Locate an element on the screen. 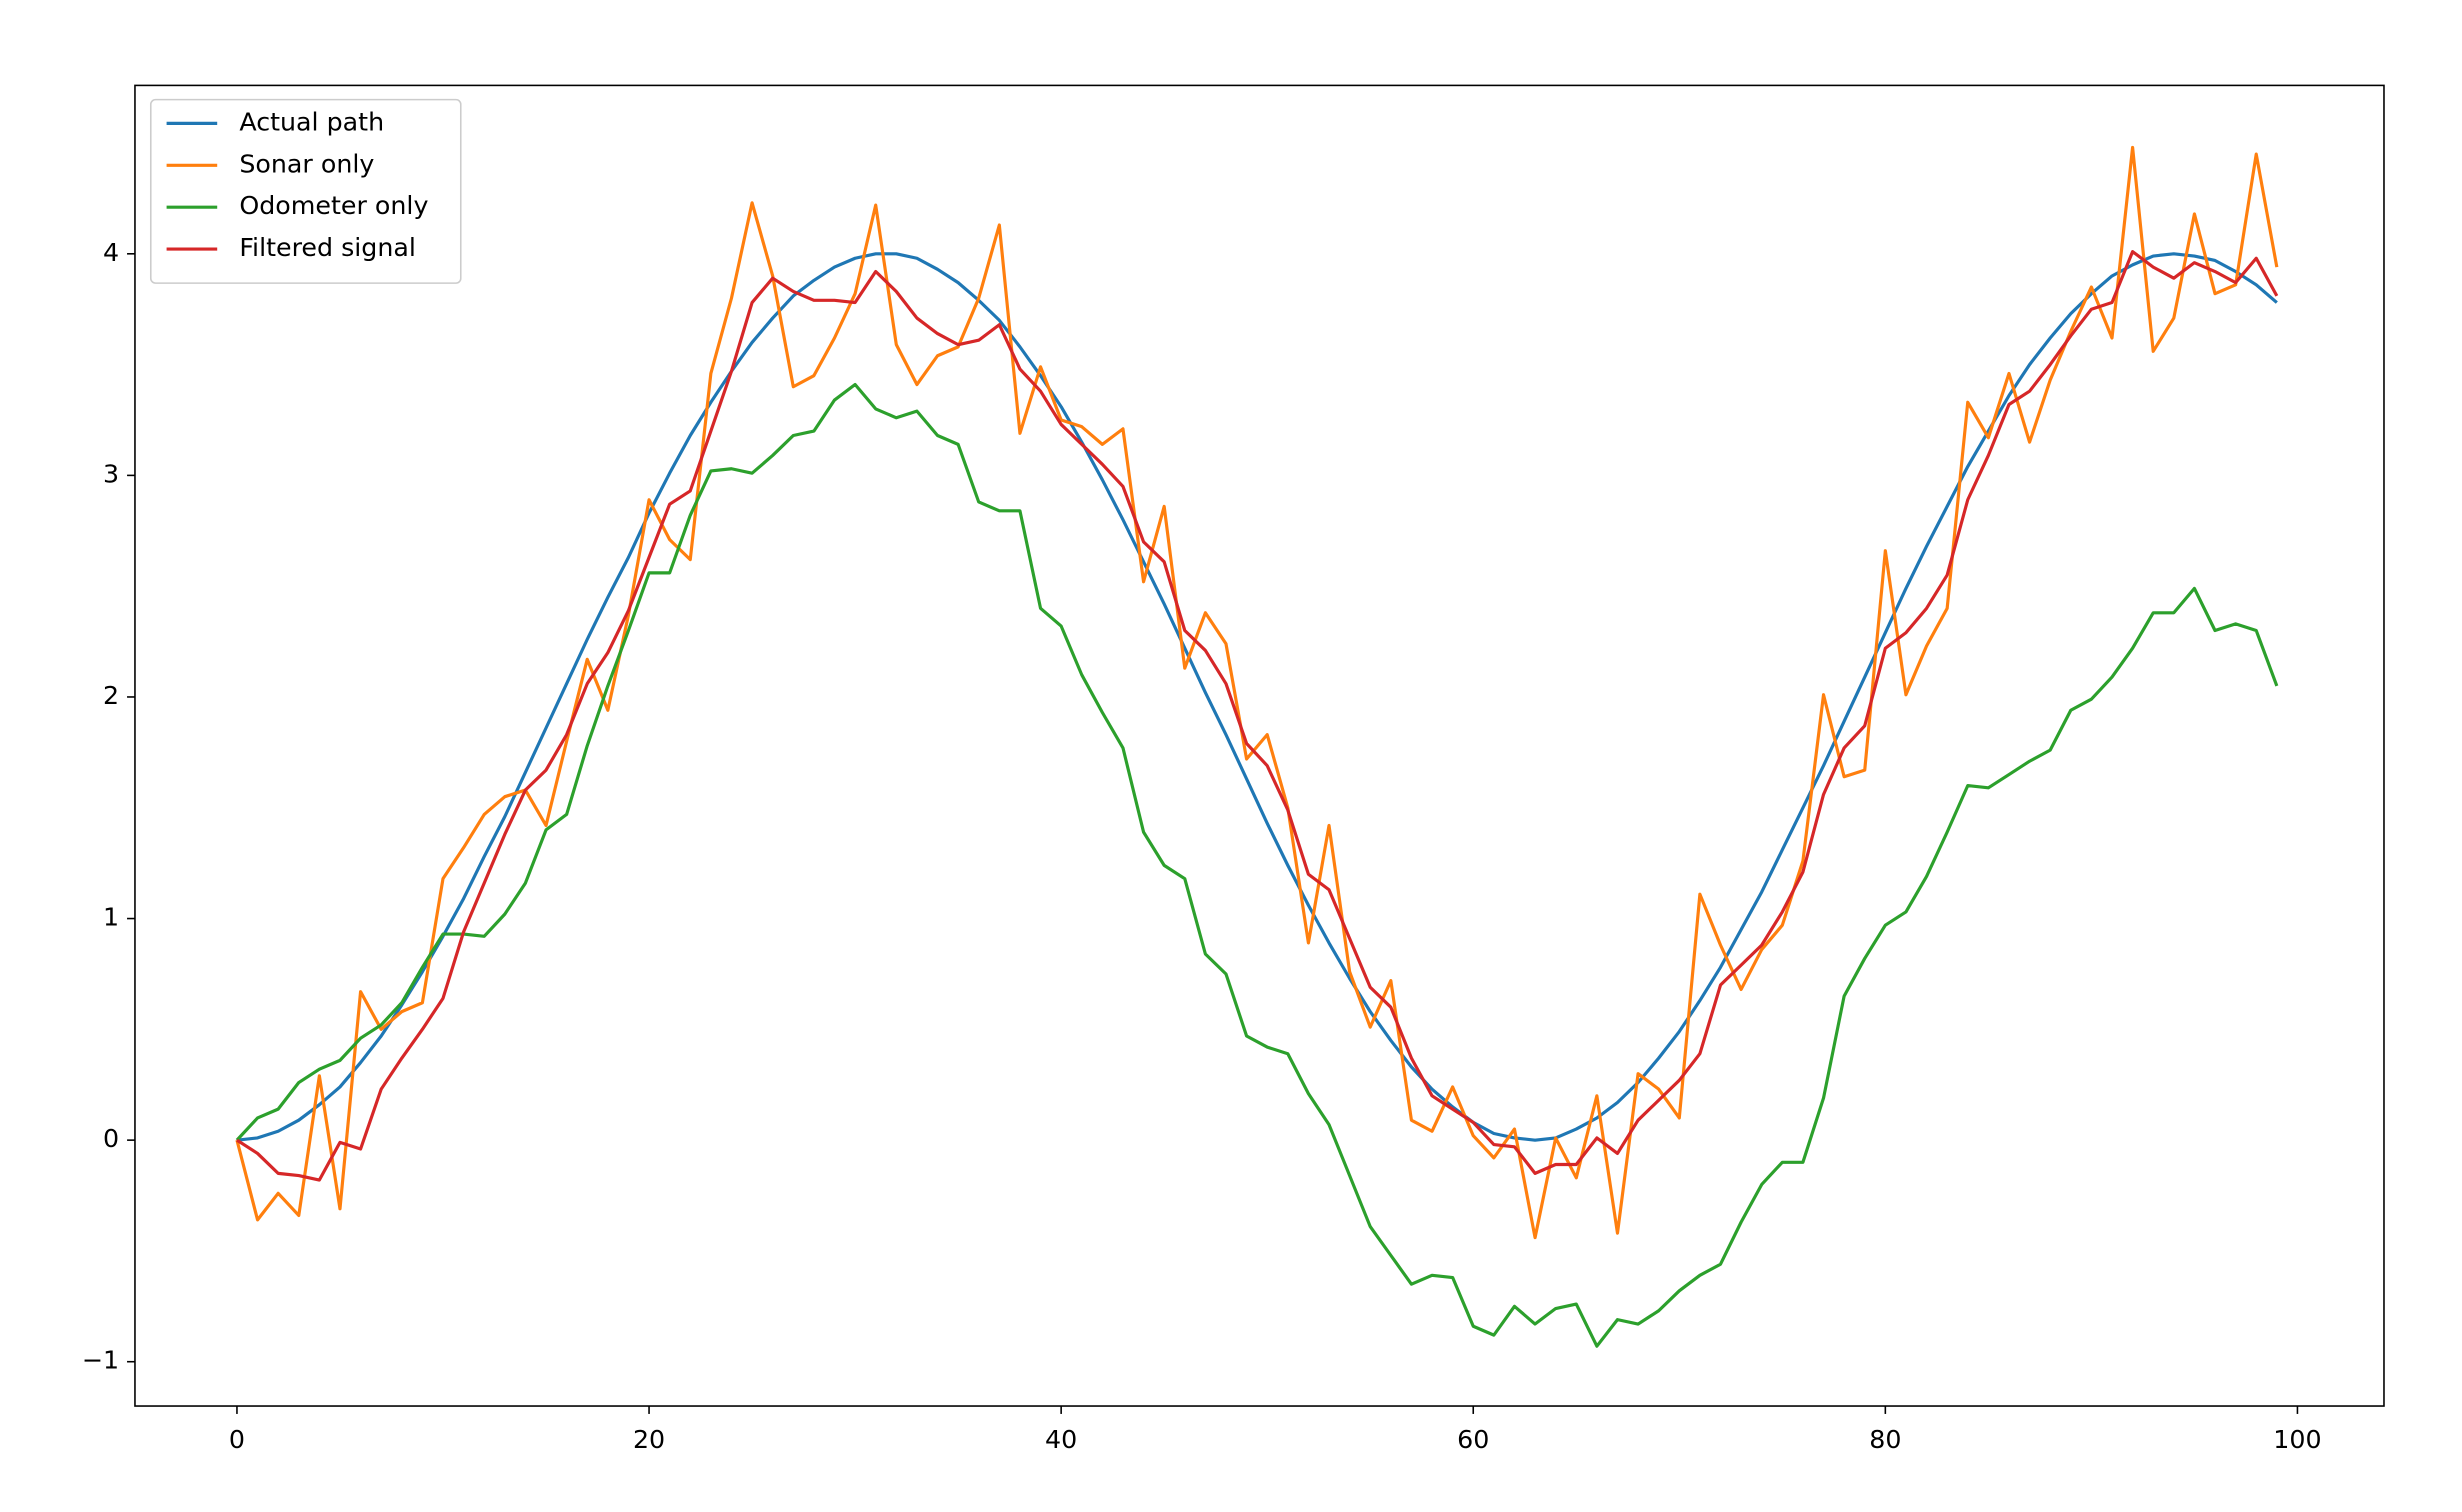 The width and height of the screenshot is (2462, 1512). y-tick-label: −1 is located at coordinates (100, 1360).